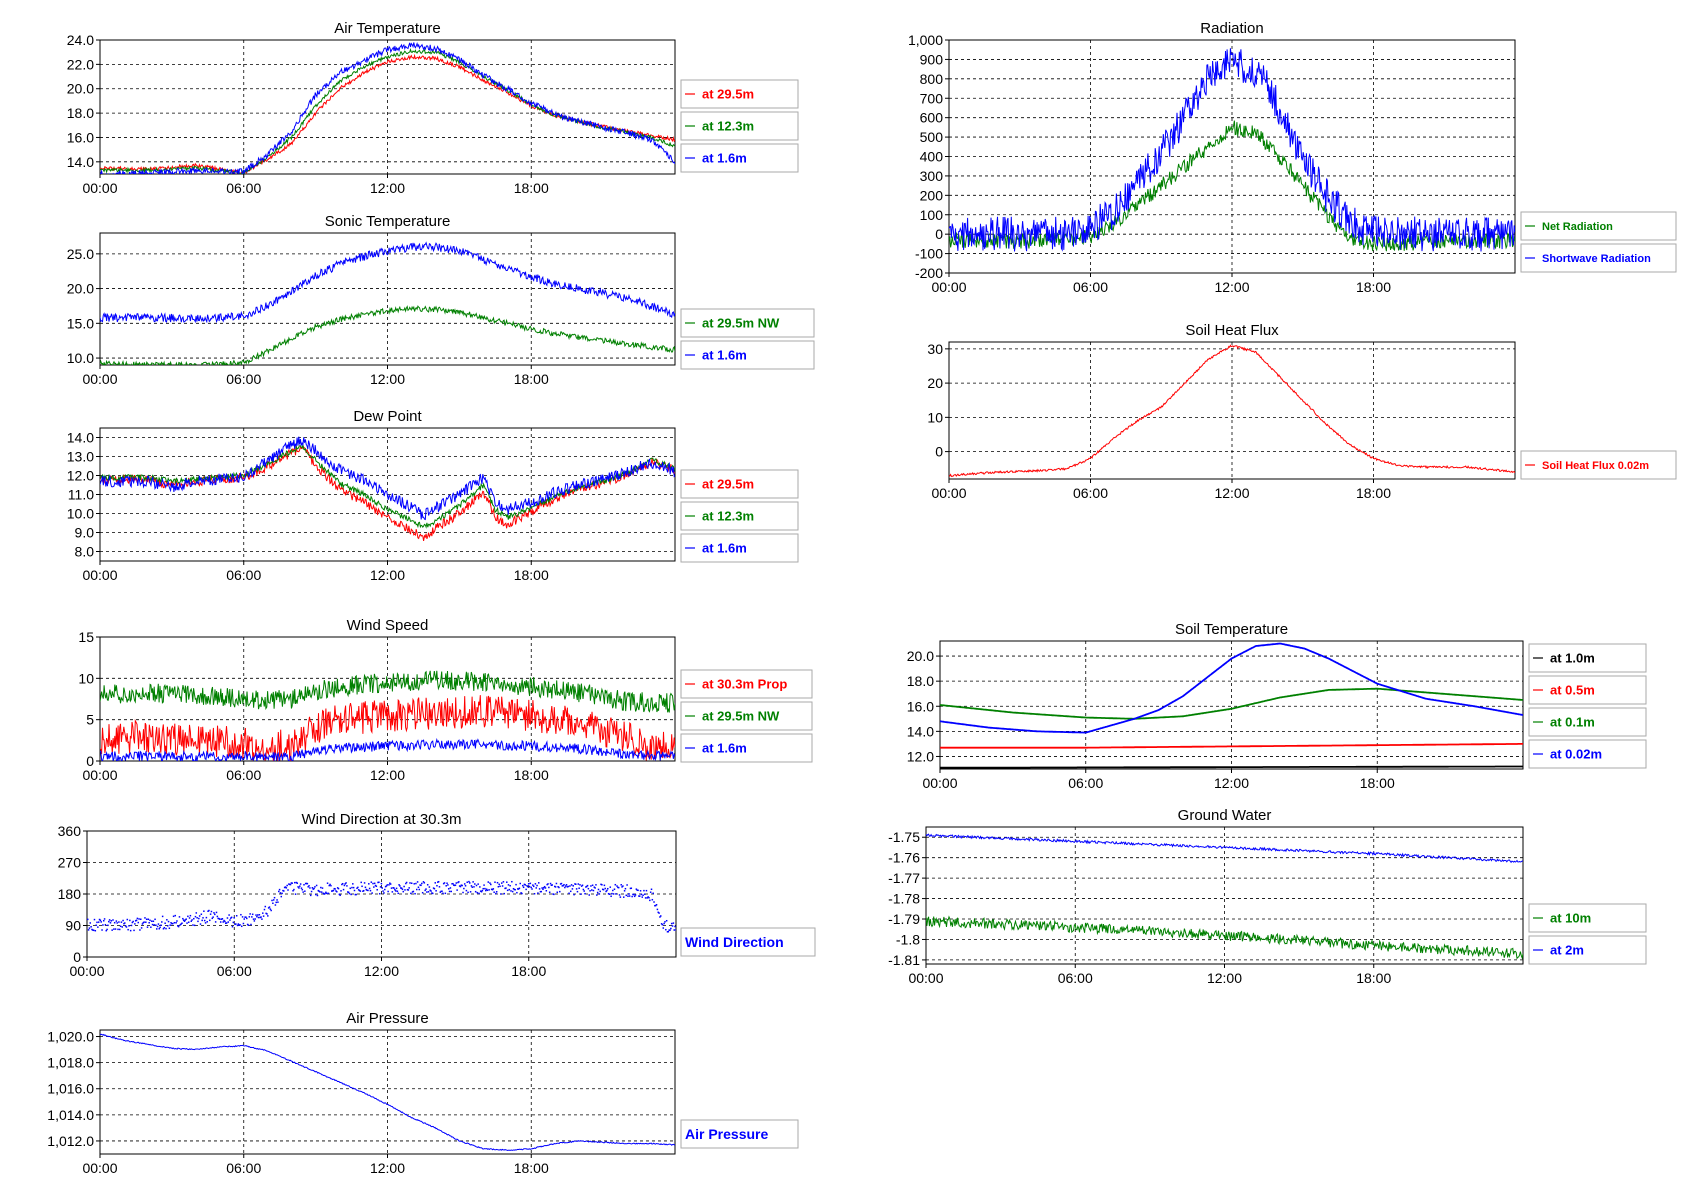 The width and height of the screenshot is (1684, 1190). I want to click on legend-item: at 1.0m, so click(1587, 658).